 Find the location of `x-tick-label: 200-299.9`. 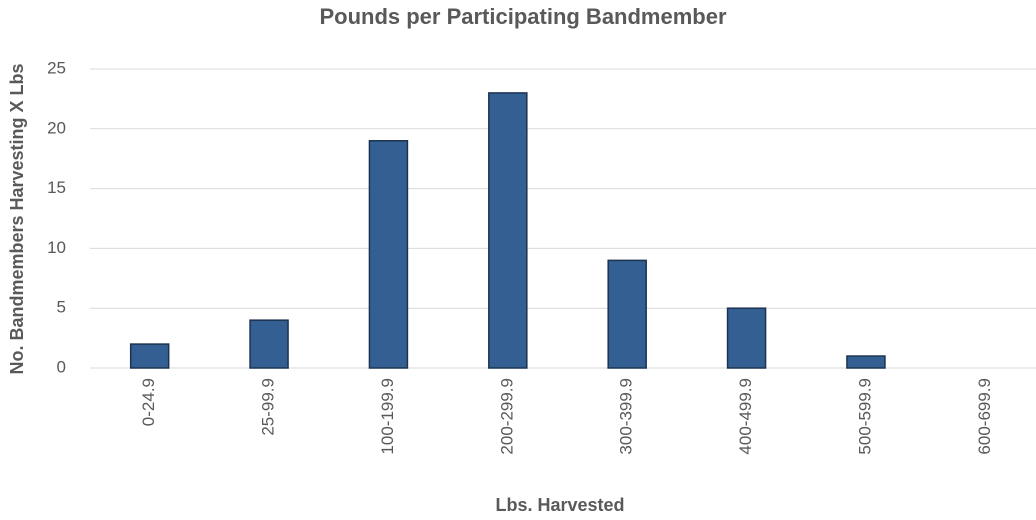

x-tick-label: 200-299.9 is located at coordinates (506, 416).